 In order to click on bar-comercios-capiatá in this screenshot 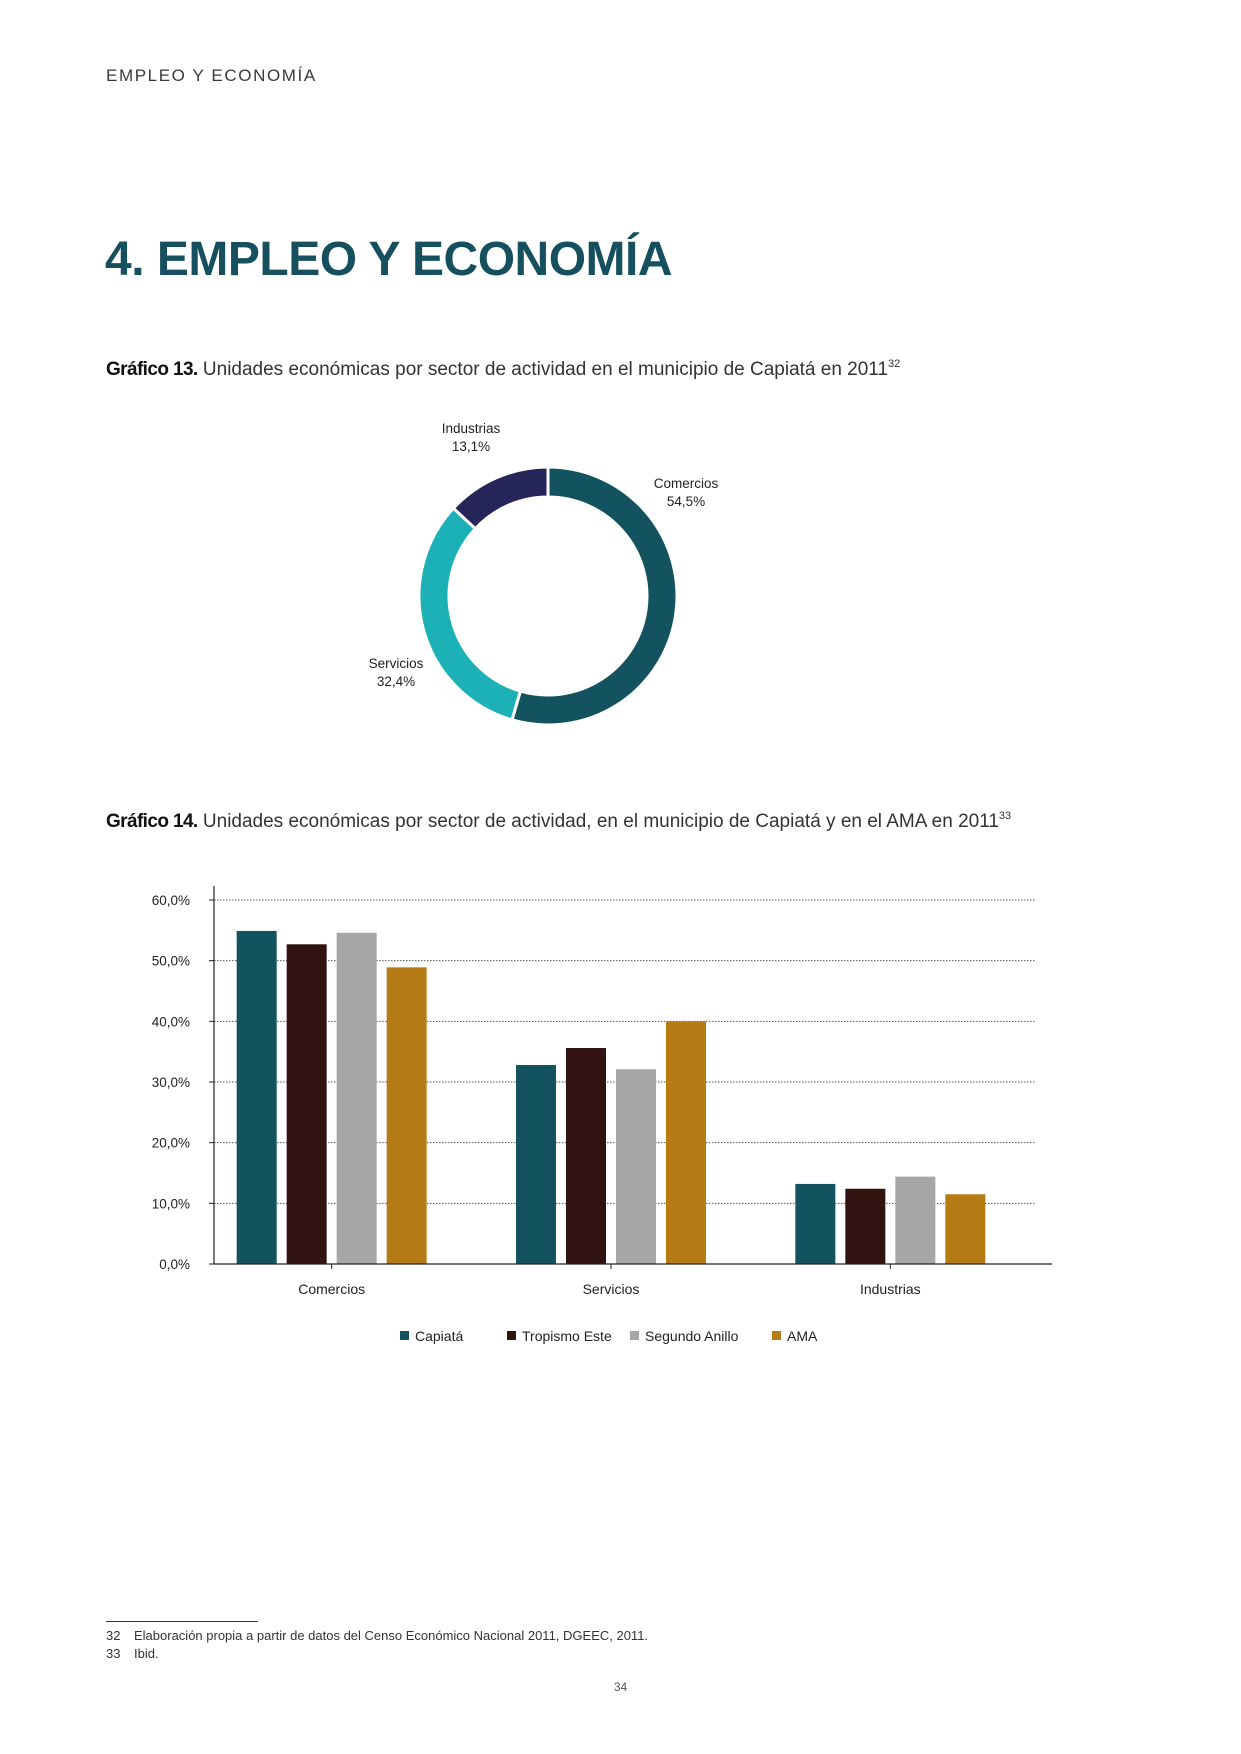, I will do `click(256, 1097)`.